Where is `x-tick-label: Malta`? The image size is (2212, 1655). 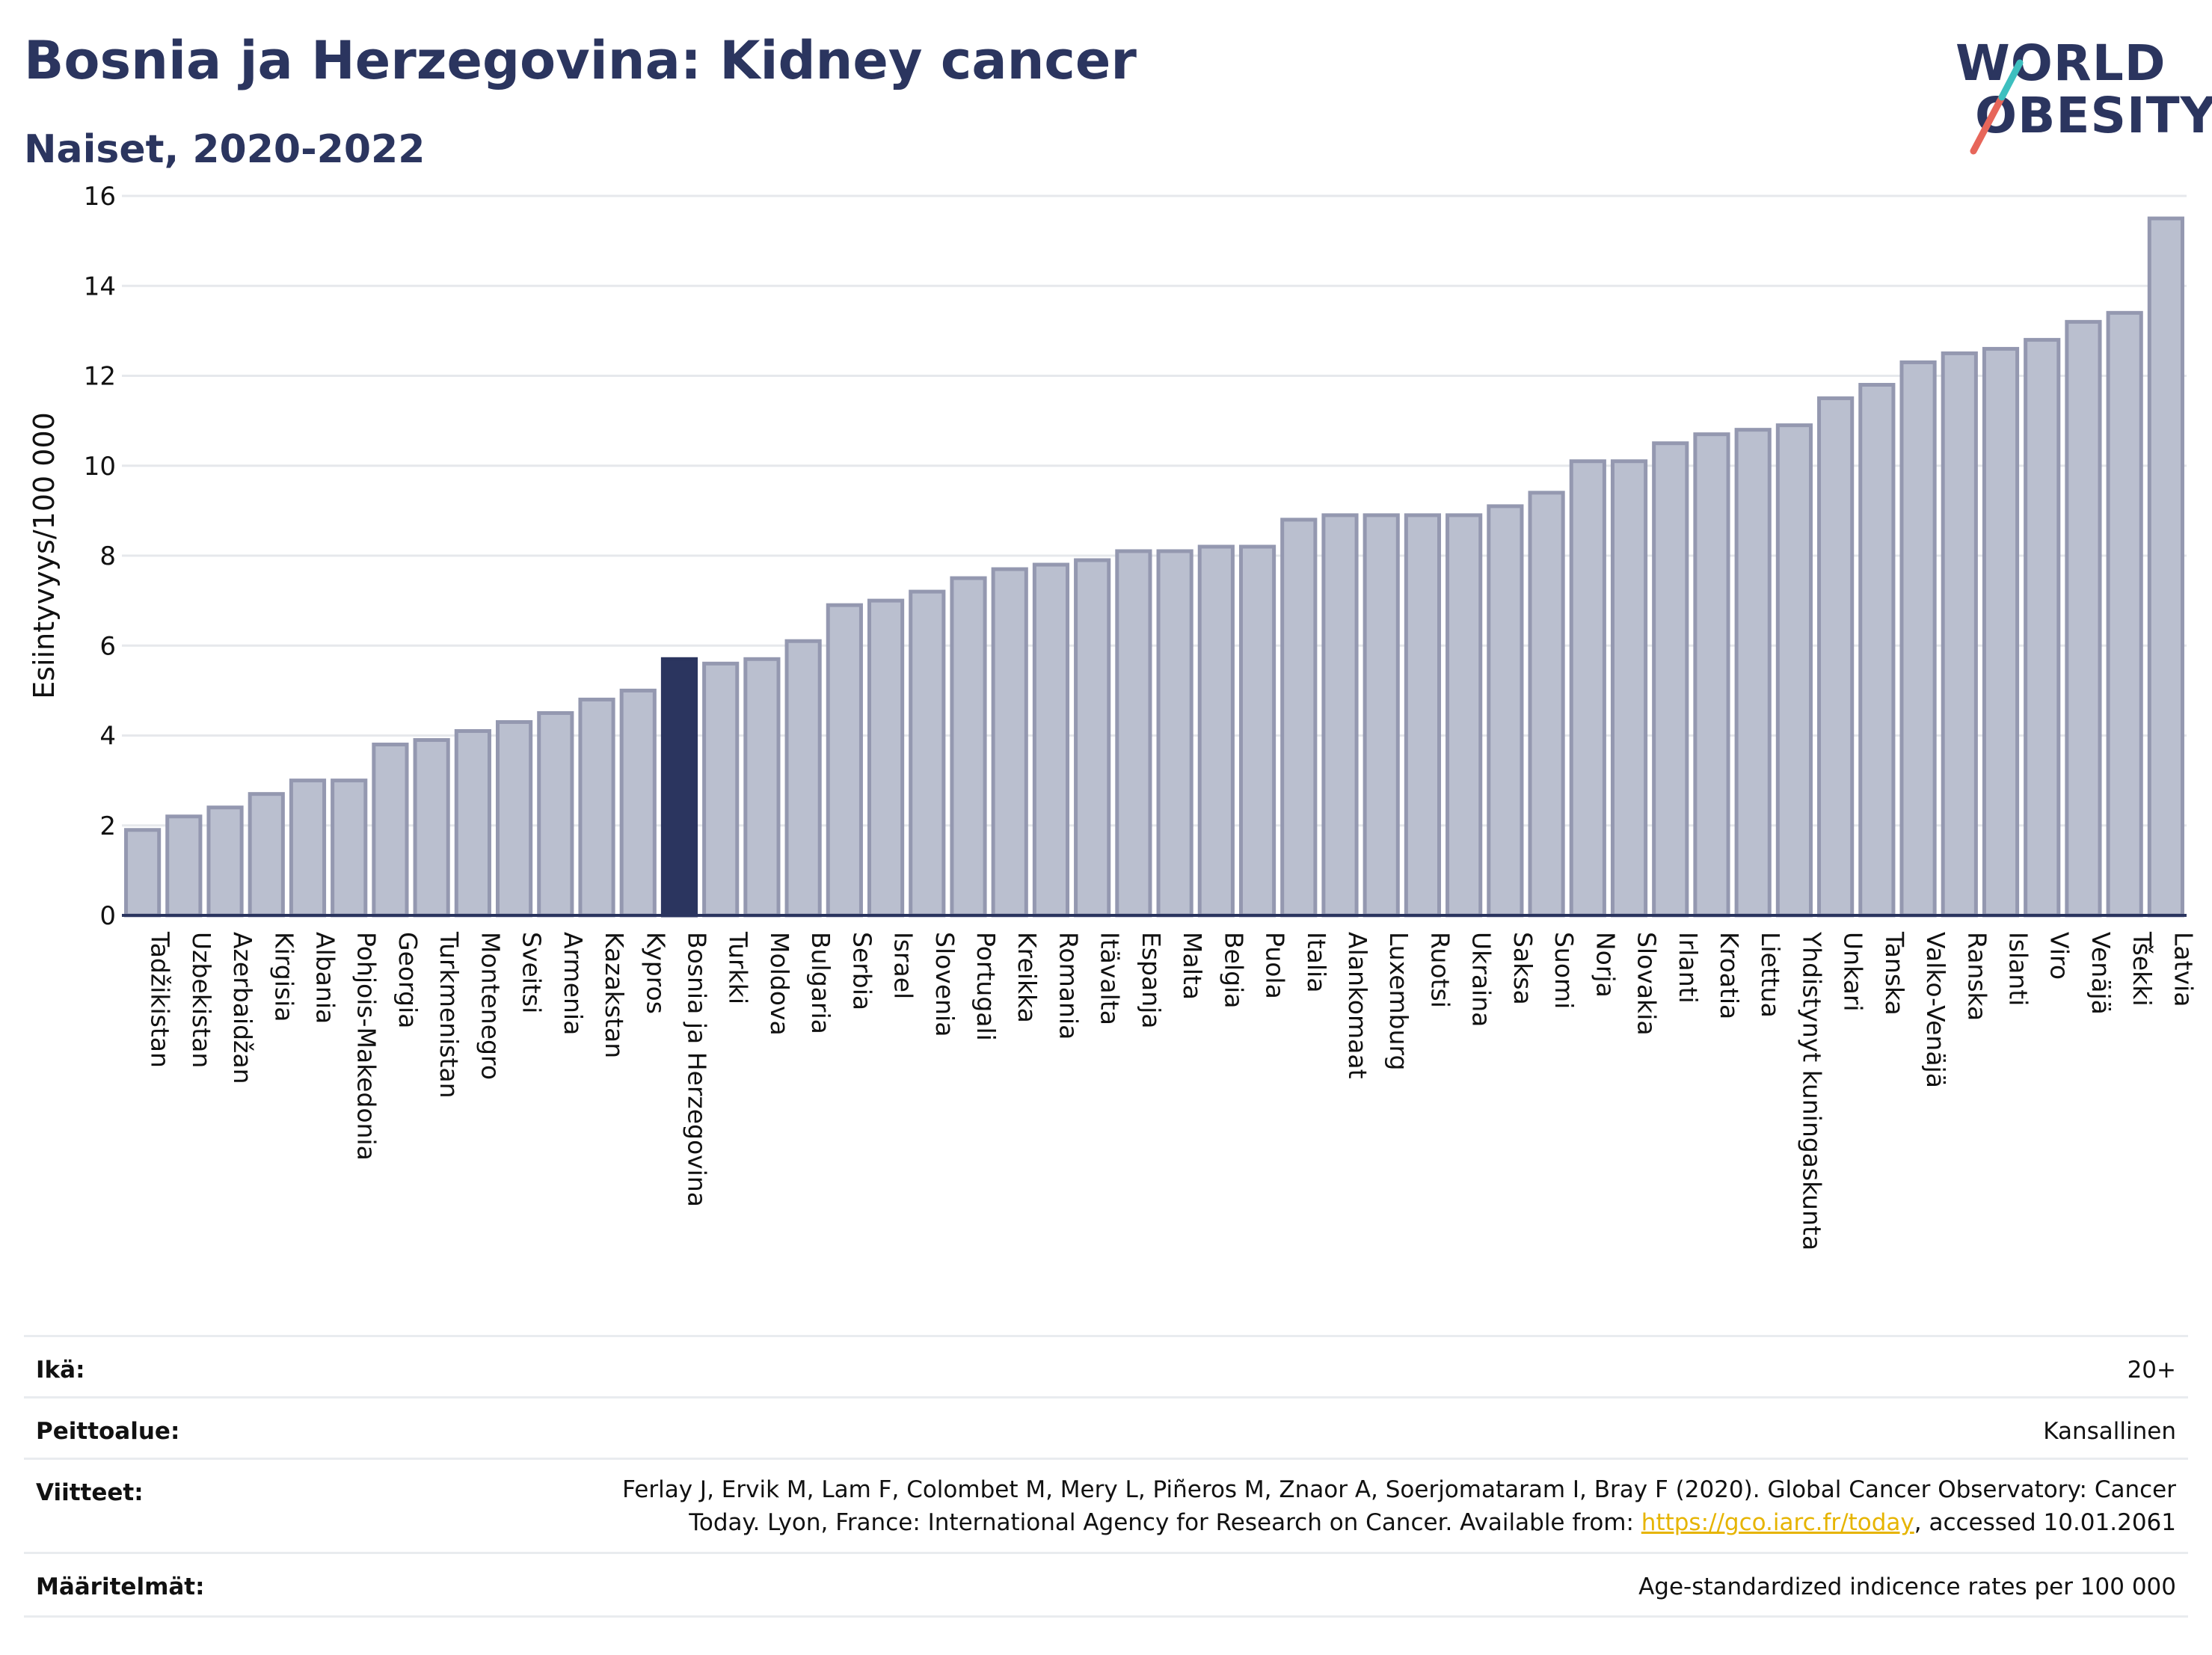 x-tick-label: Malta is located at coordinates (1192, 966).